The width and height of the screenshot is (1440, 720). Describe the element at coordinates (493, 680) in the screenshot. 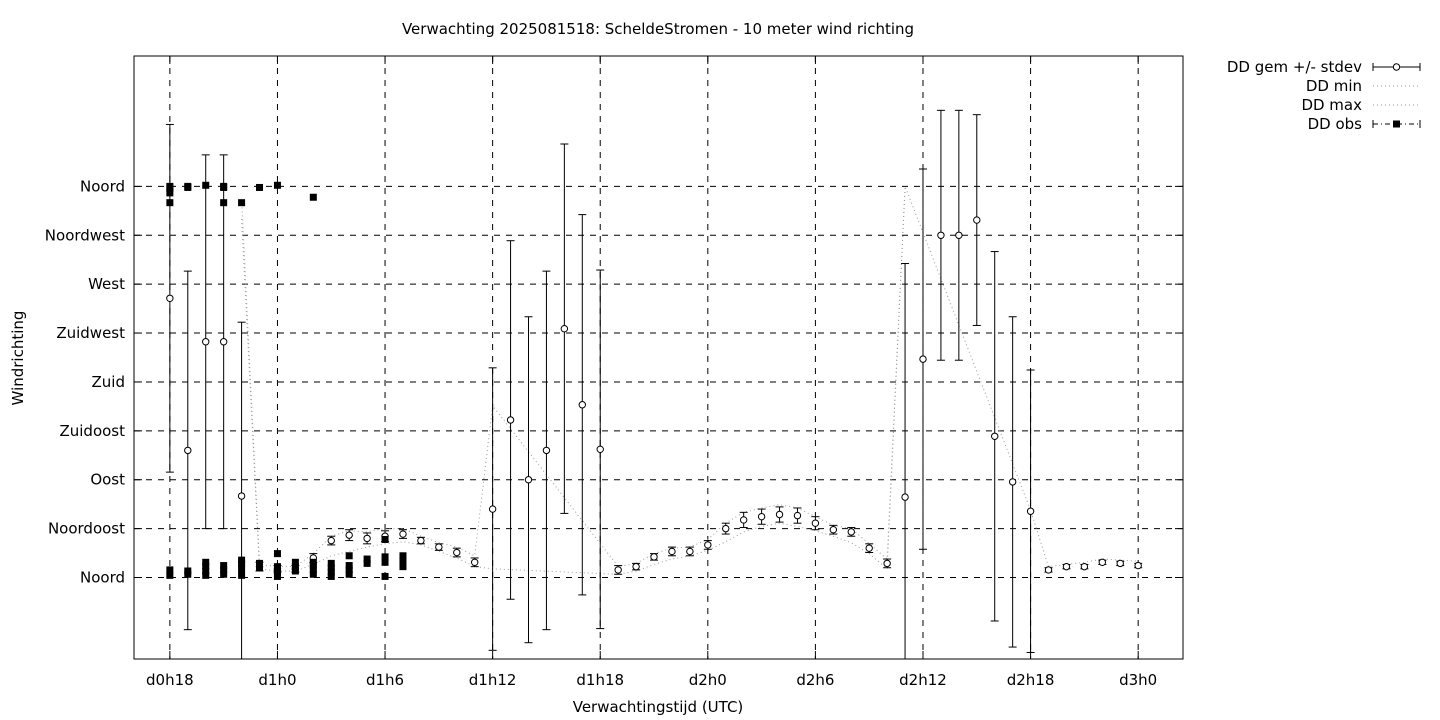

I see `x-tick-label: d1h12` at that location.